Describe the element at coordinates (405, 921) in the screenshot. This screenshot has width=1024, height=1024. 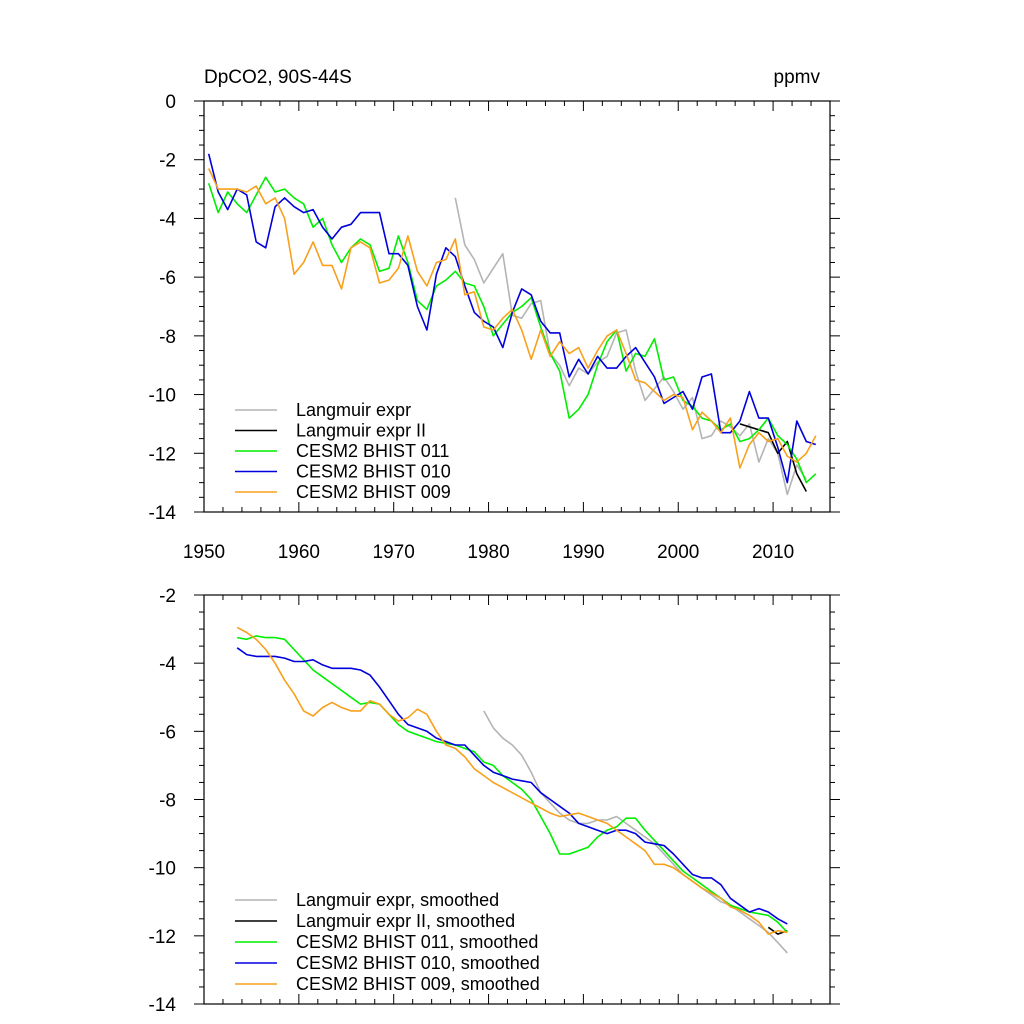
I see `legend-label: Langmuir expr II, smoothed` at that location.